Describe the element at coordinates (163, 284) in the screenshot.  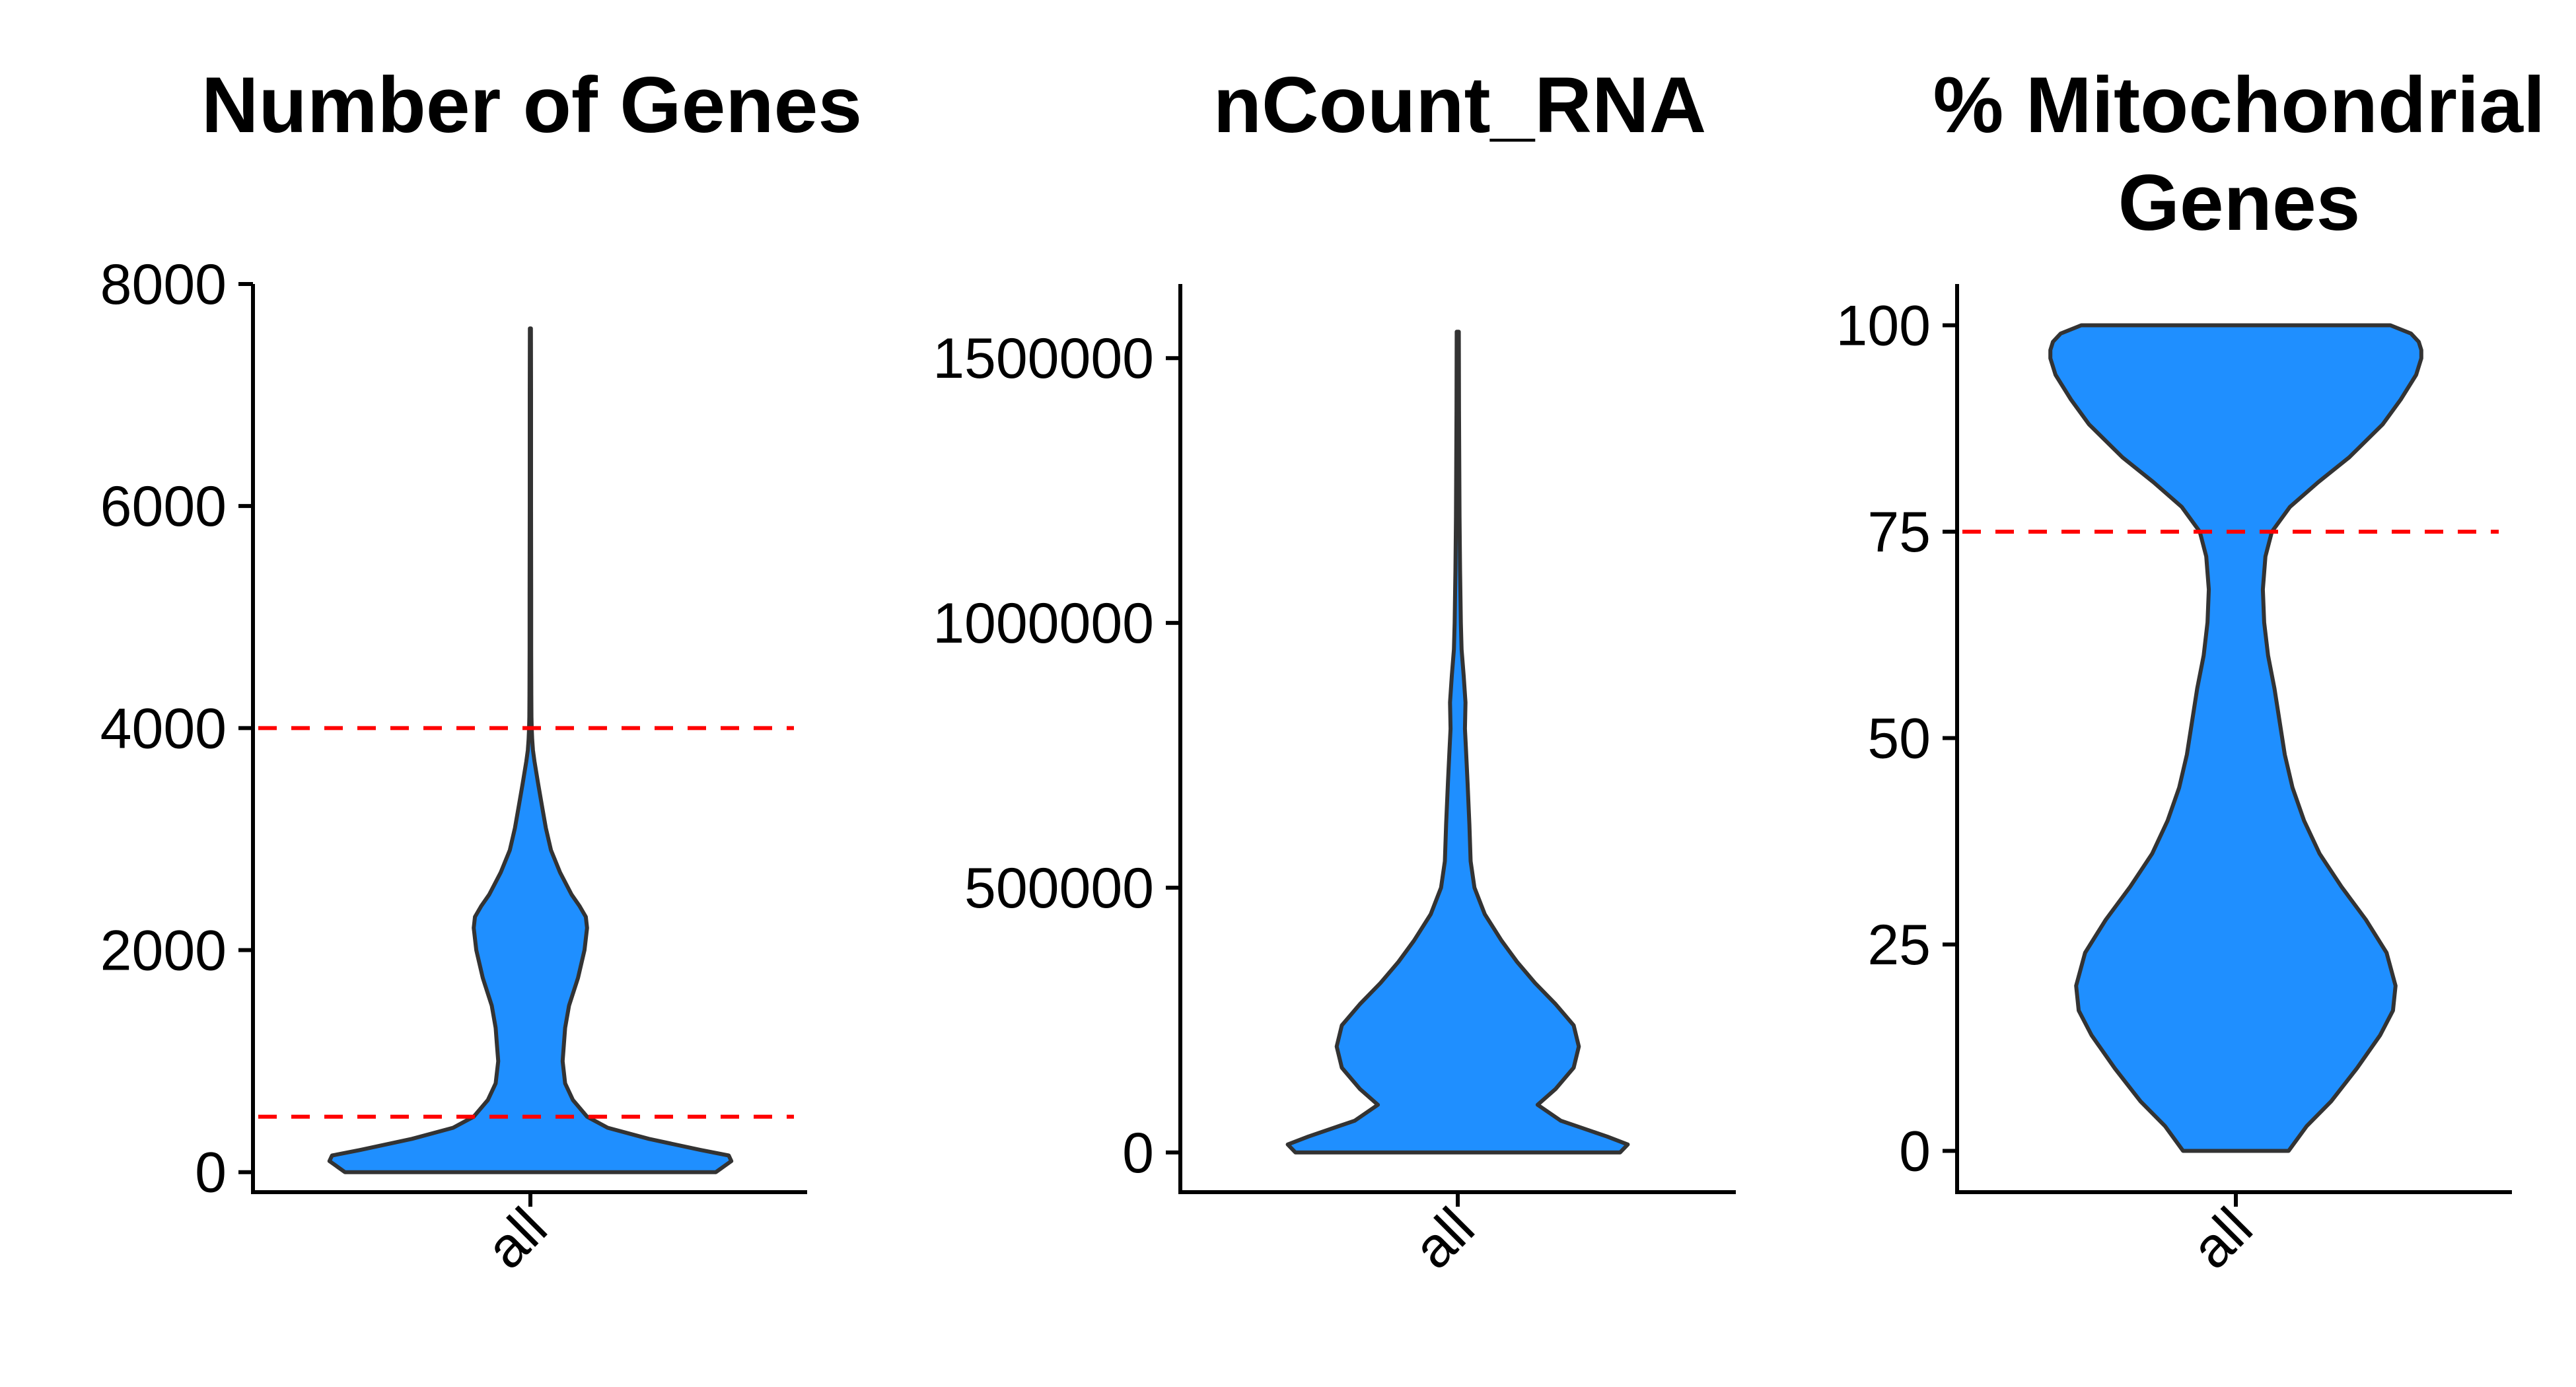
I see `y-tick-label: 8000` at that location.